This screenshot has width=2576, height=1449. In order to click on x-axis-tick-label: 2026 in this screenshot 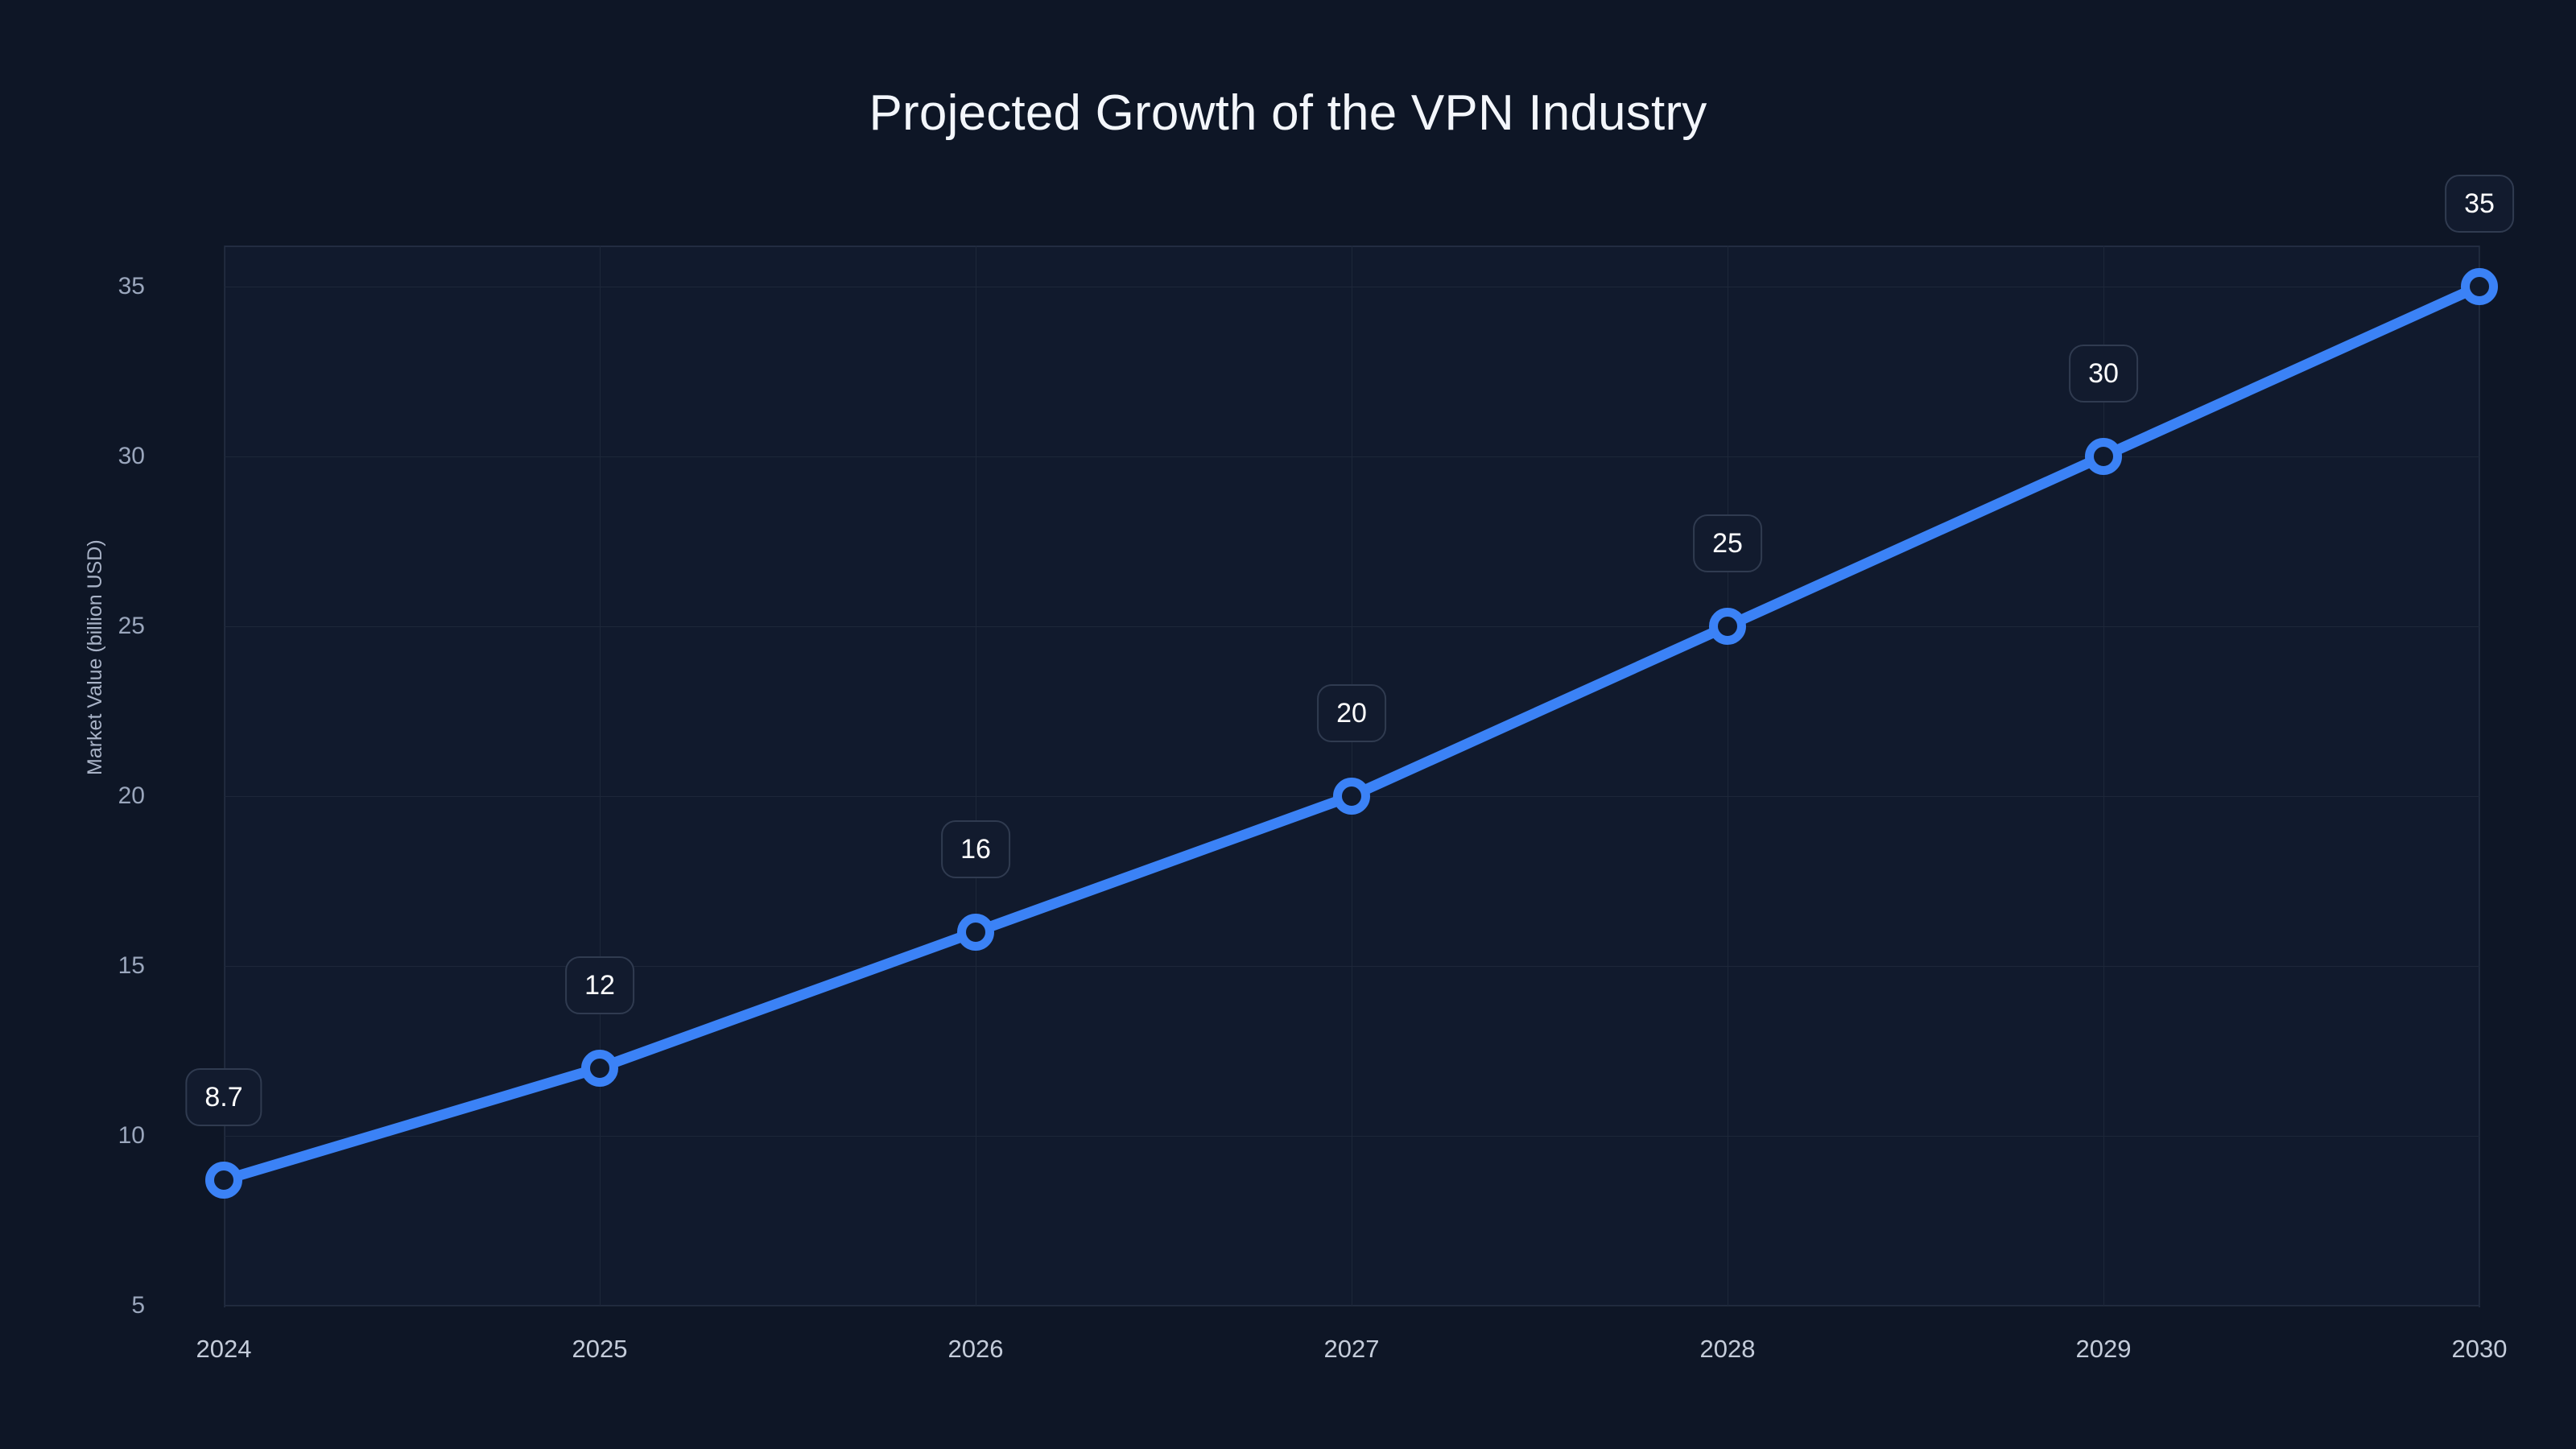, I will do `click(975, 1349)`.